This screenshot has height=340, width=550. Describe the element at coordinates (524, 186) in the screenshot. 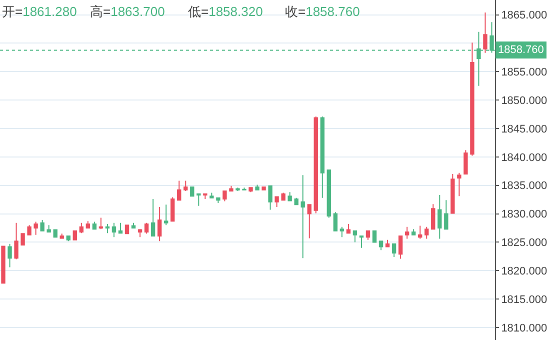

I see `y-tick-label: 1835.000` at that location.